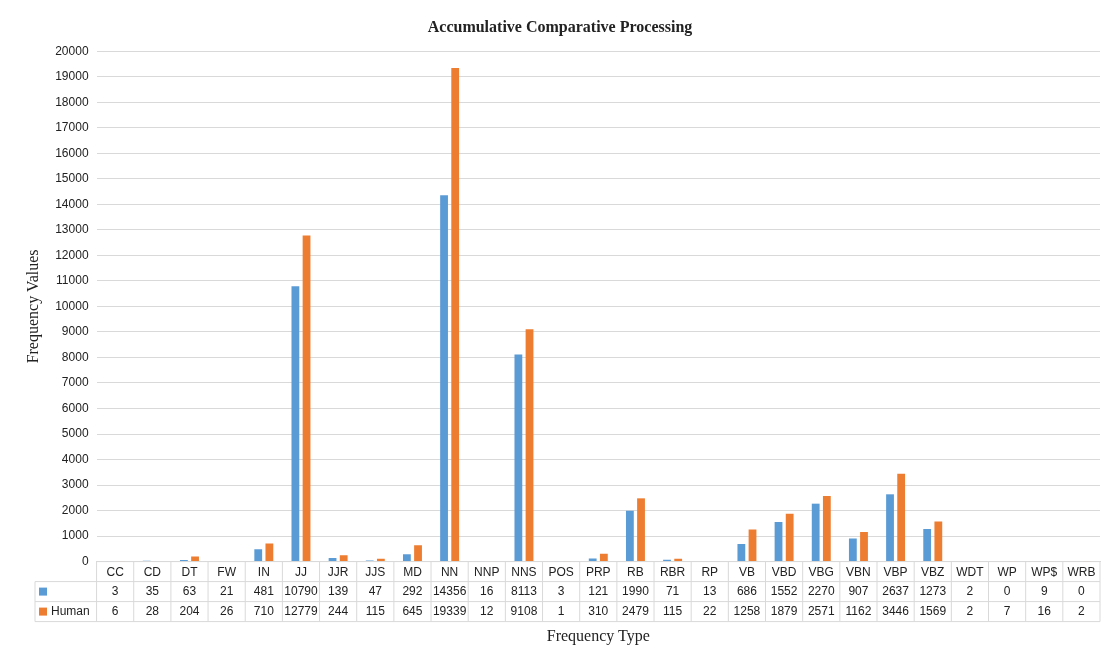 The height and width of the screenshot is (654, 1104). What do you see at coordinates (561, 610) in the screenshot?
I see `data-label: 1` at bounding box center [561, 610].